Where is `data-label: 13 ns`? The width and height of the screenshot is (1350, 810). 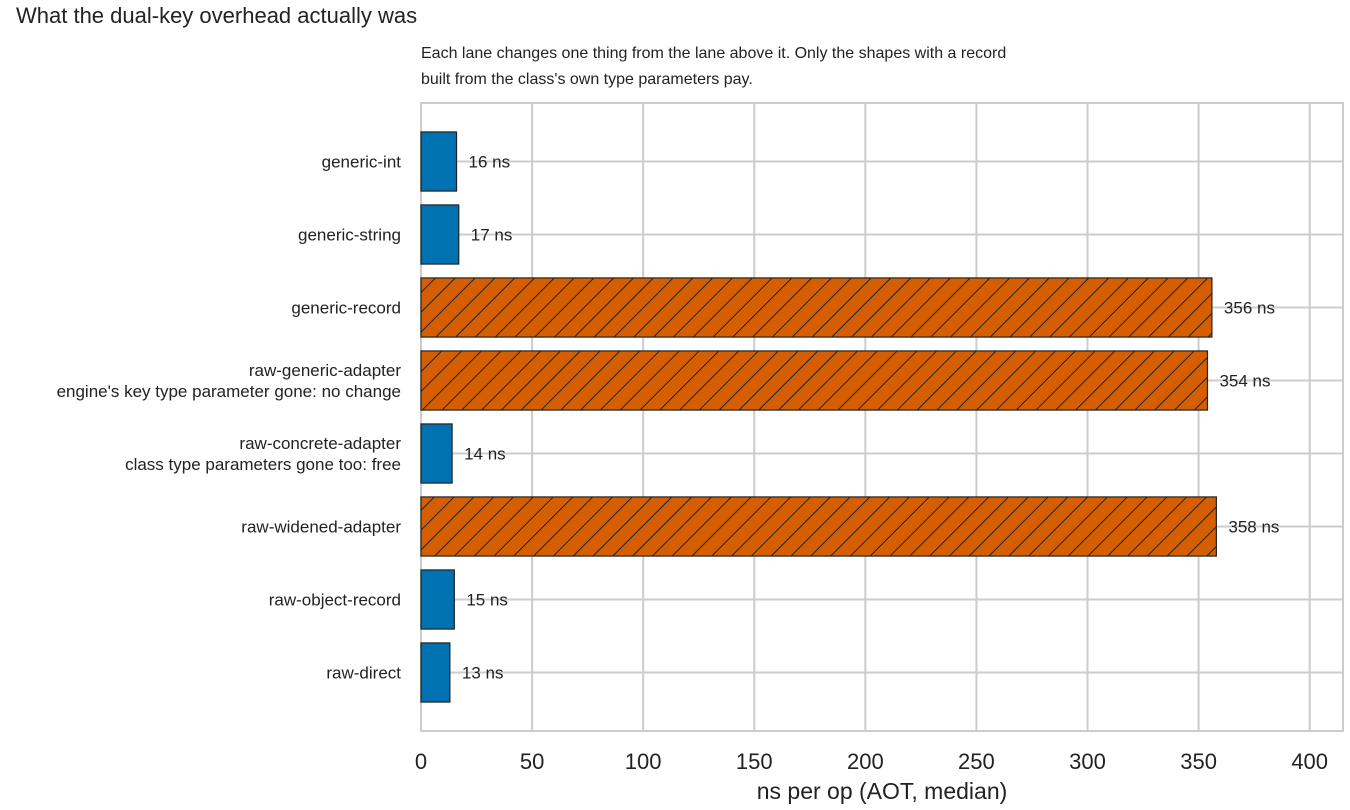
data-label: 13 ns is located at coordinates (483, 673).